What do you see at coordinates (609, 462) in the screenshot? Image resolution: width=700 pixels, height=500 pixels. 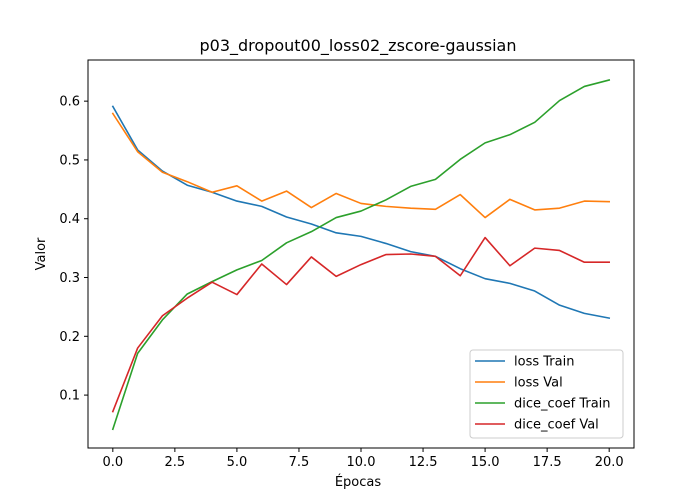 I see `x-tick-label: 20.0` at bounding box center [609, 462].